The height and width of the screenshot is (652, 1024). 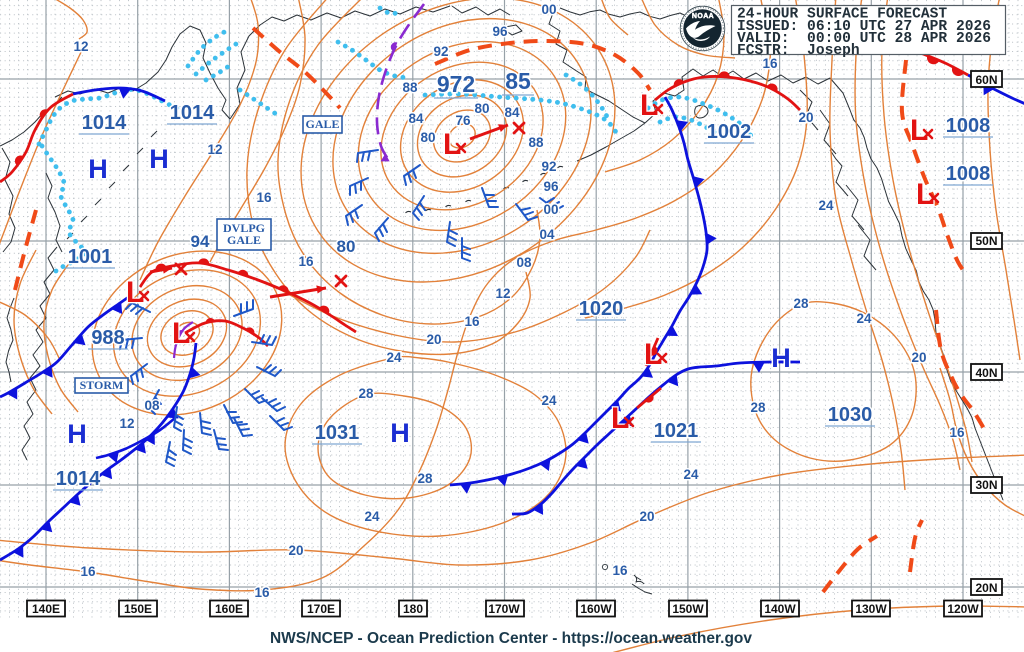 I want to click on svg-text: 160W, so click(x=596, y=609).